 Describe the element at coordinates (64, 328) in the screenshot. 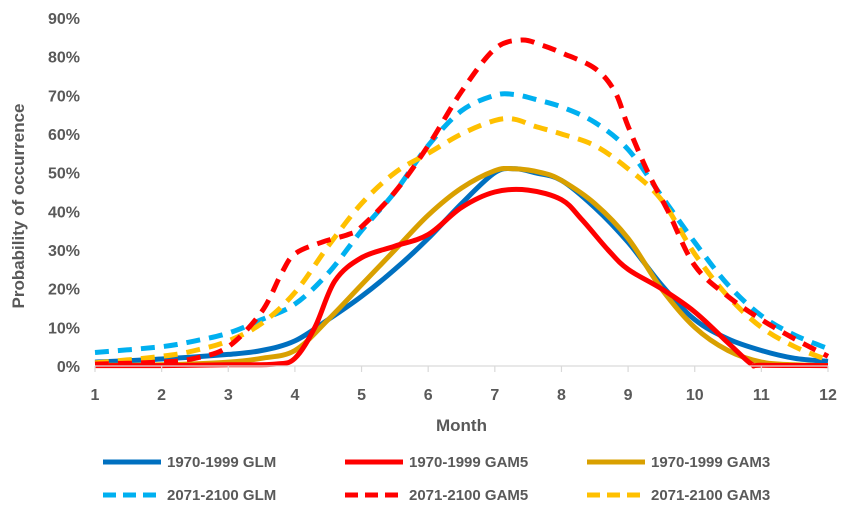

I see `y-tick-label: 10%` at that location.